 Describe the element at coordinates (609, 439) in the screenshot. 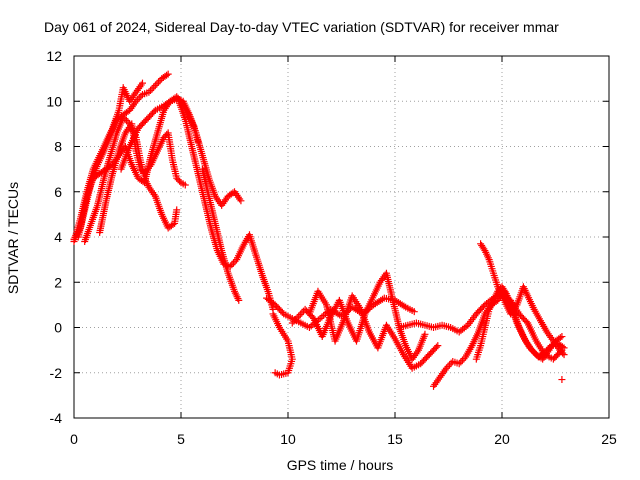

I see `x-tick-label: 25` at that location.